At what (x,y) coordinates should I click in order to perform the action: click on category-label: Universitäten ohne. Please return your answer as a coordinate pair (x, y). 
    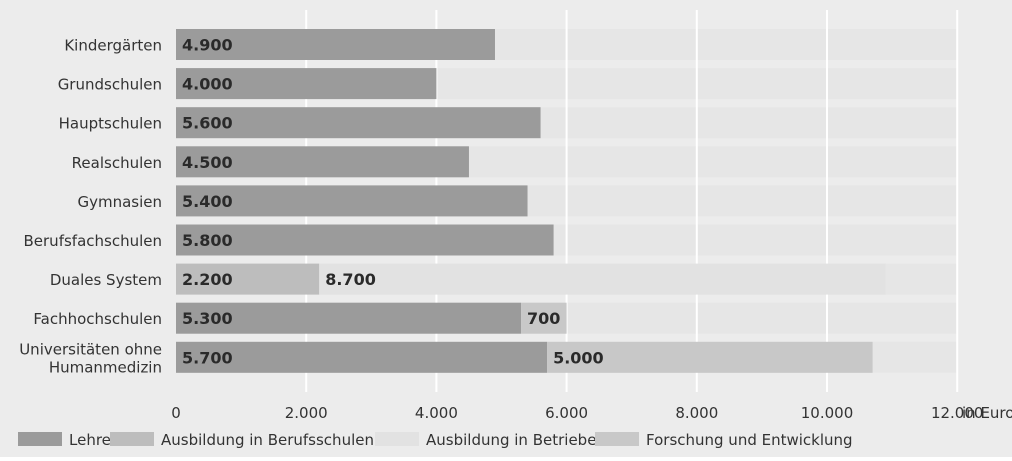
    Looking at the image, I should click on (90, 349).